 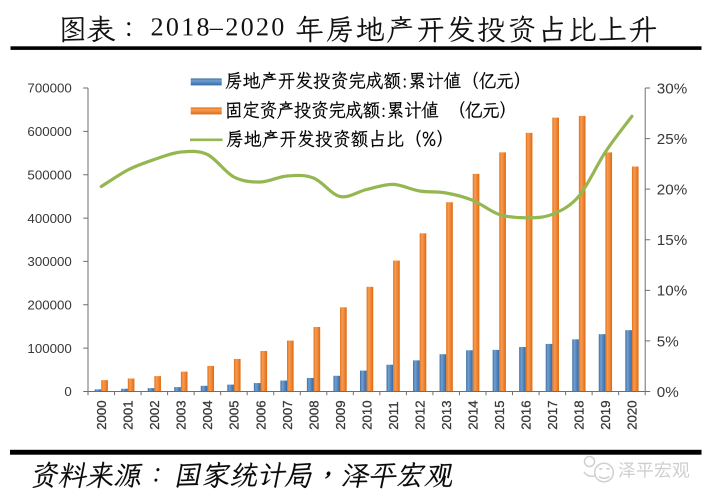 What do you see at coordinates (49, 88) in the screenshot?
I see `svg-text: 700000` at bounding box center [49, 88].